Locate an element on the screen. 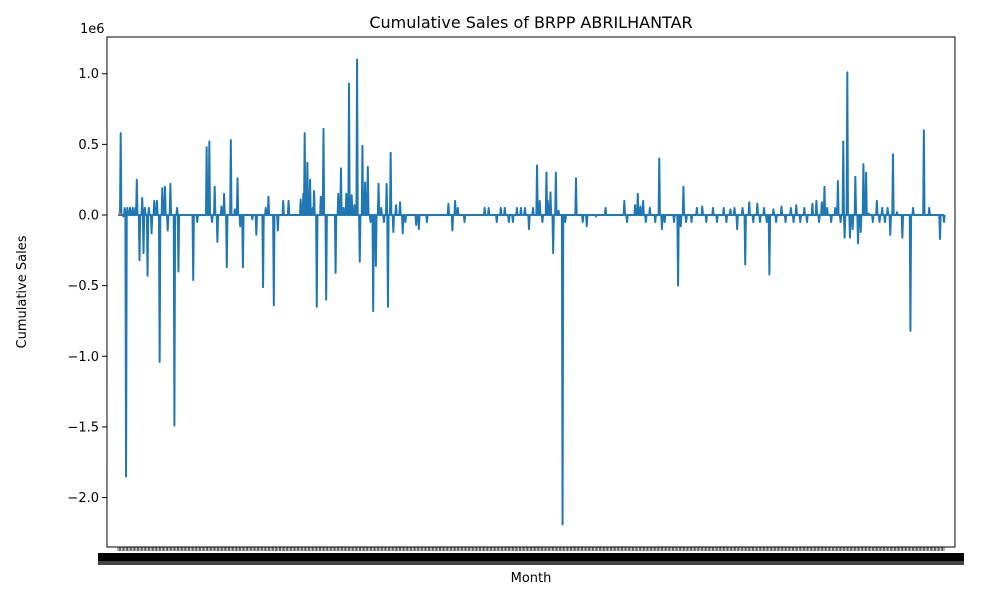  y-axis-ticks: −2.0 −1.5 −1.0 −0.5 0.0 0.5 1.0 is located at coordinates (87, 286).